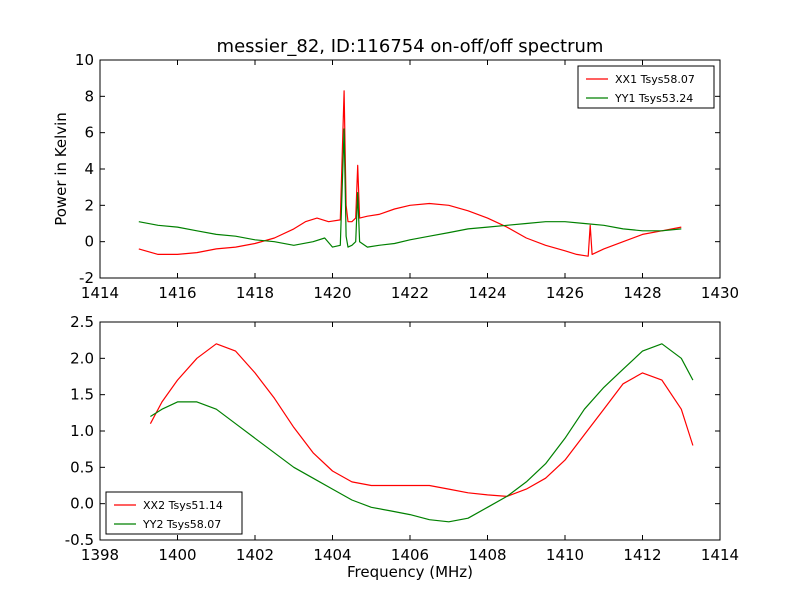  I want to click on top-y-tick-label-6: 10, so click(84, 60).